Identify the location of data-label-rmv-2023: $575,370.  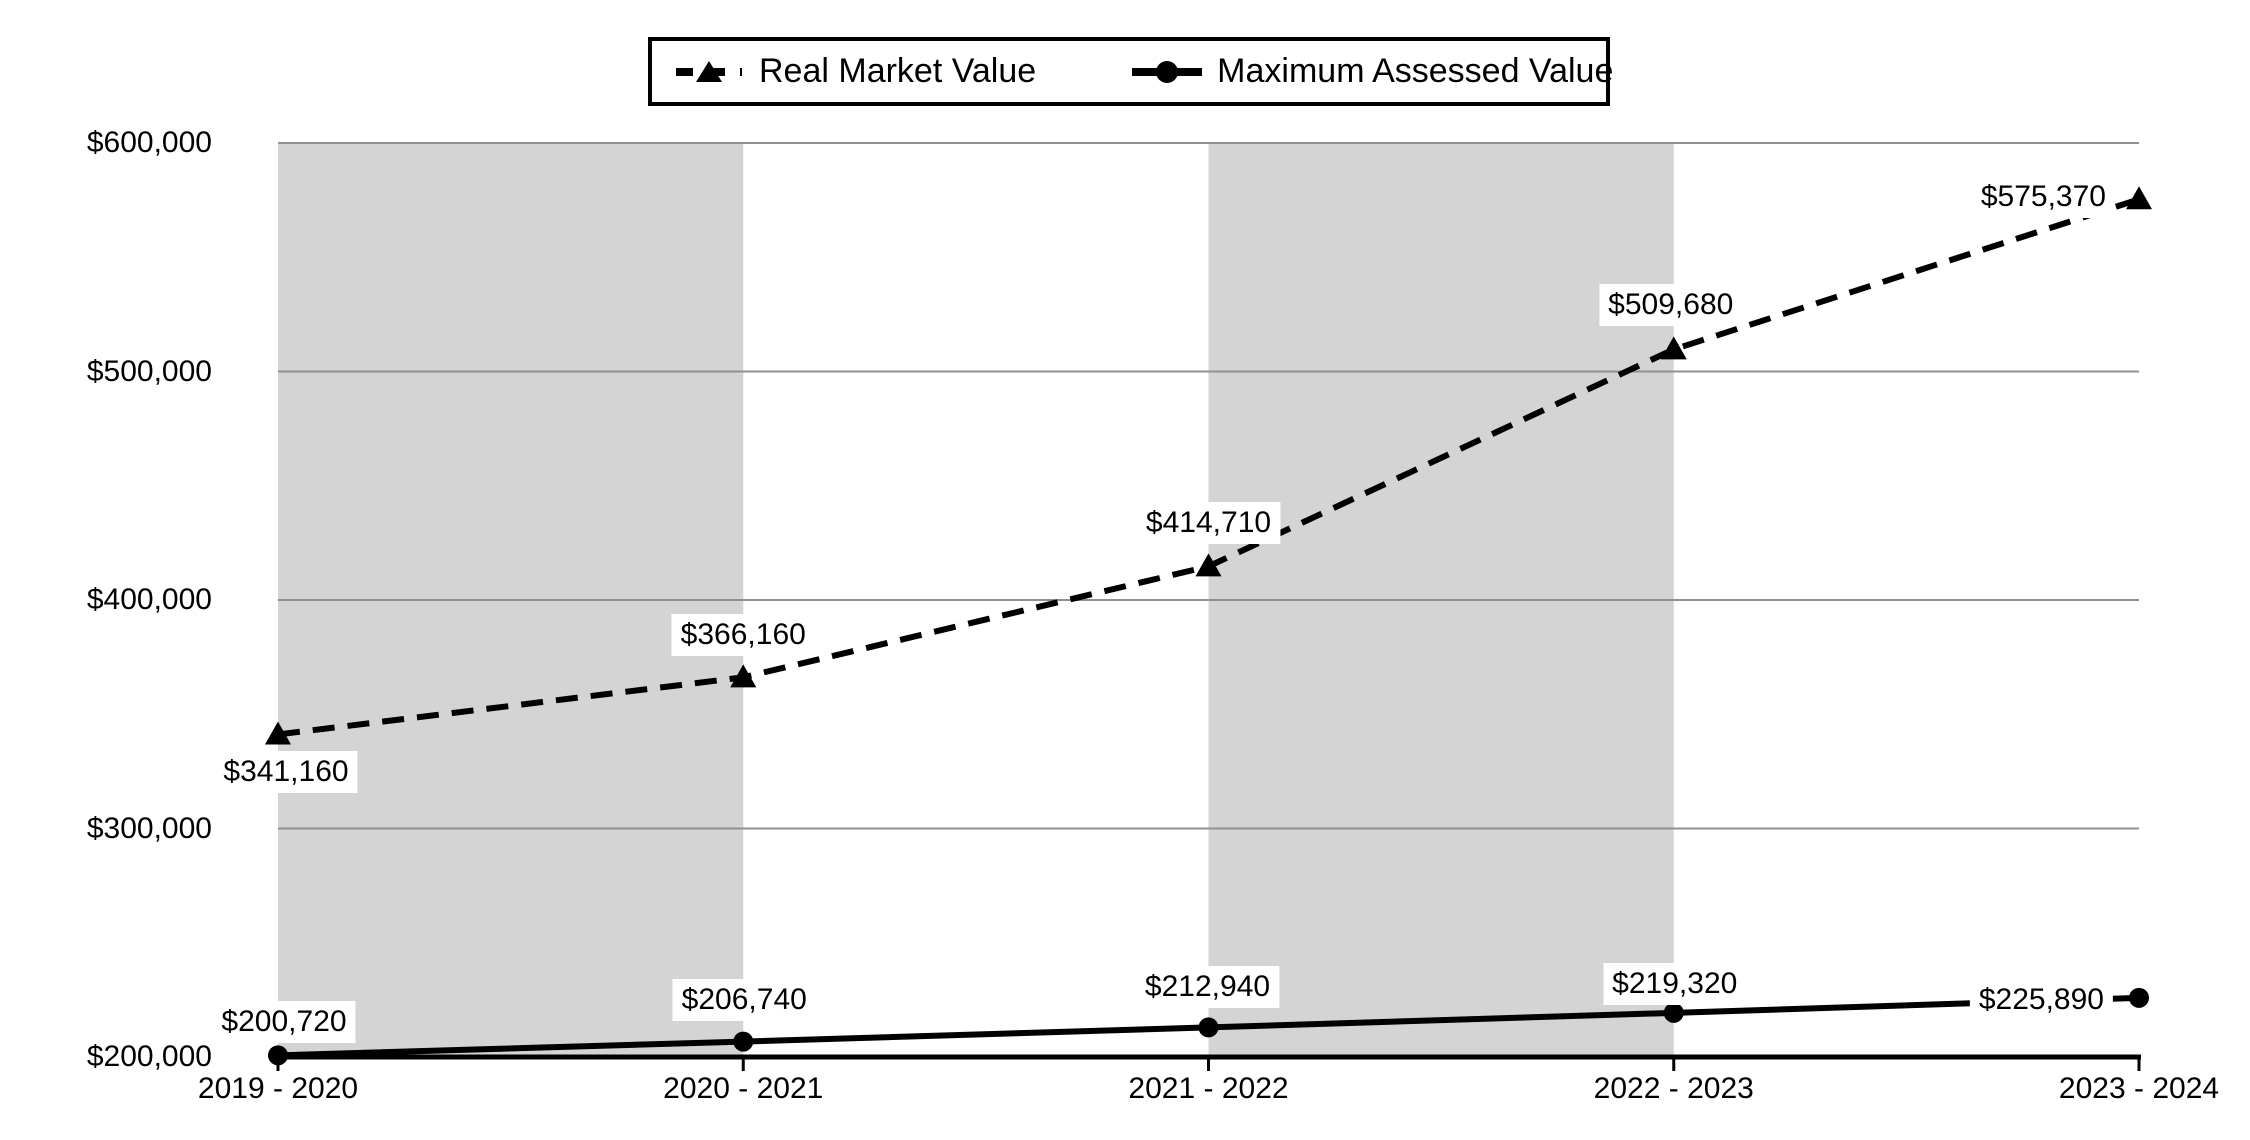
(2043, 197).